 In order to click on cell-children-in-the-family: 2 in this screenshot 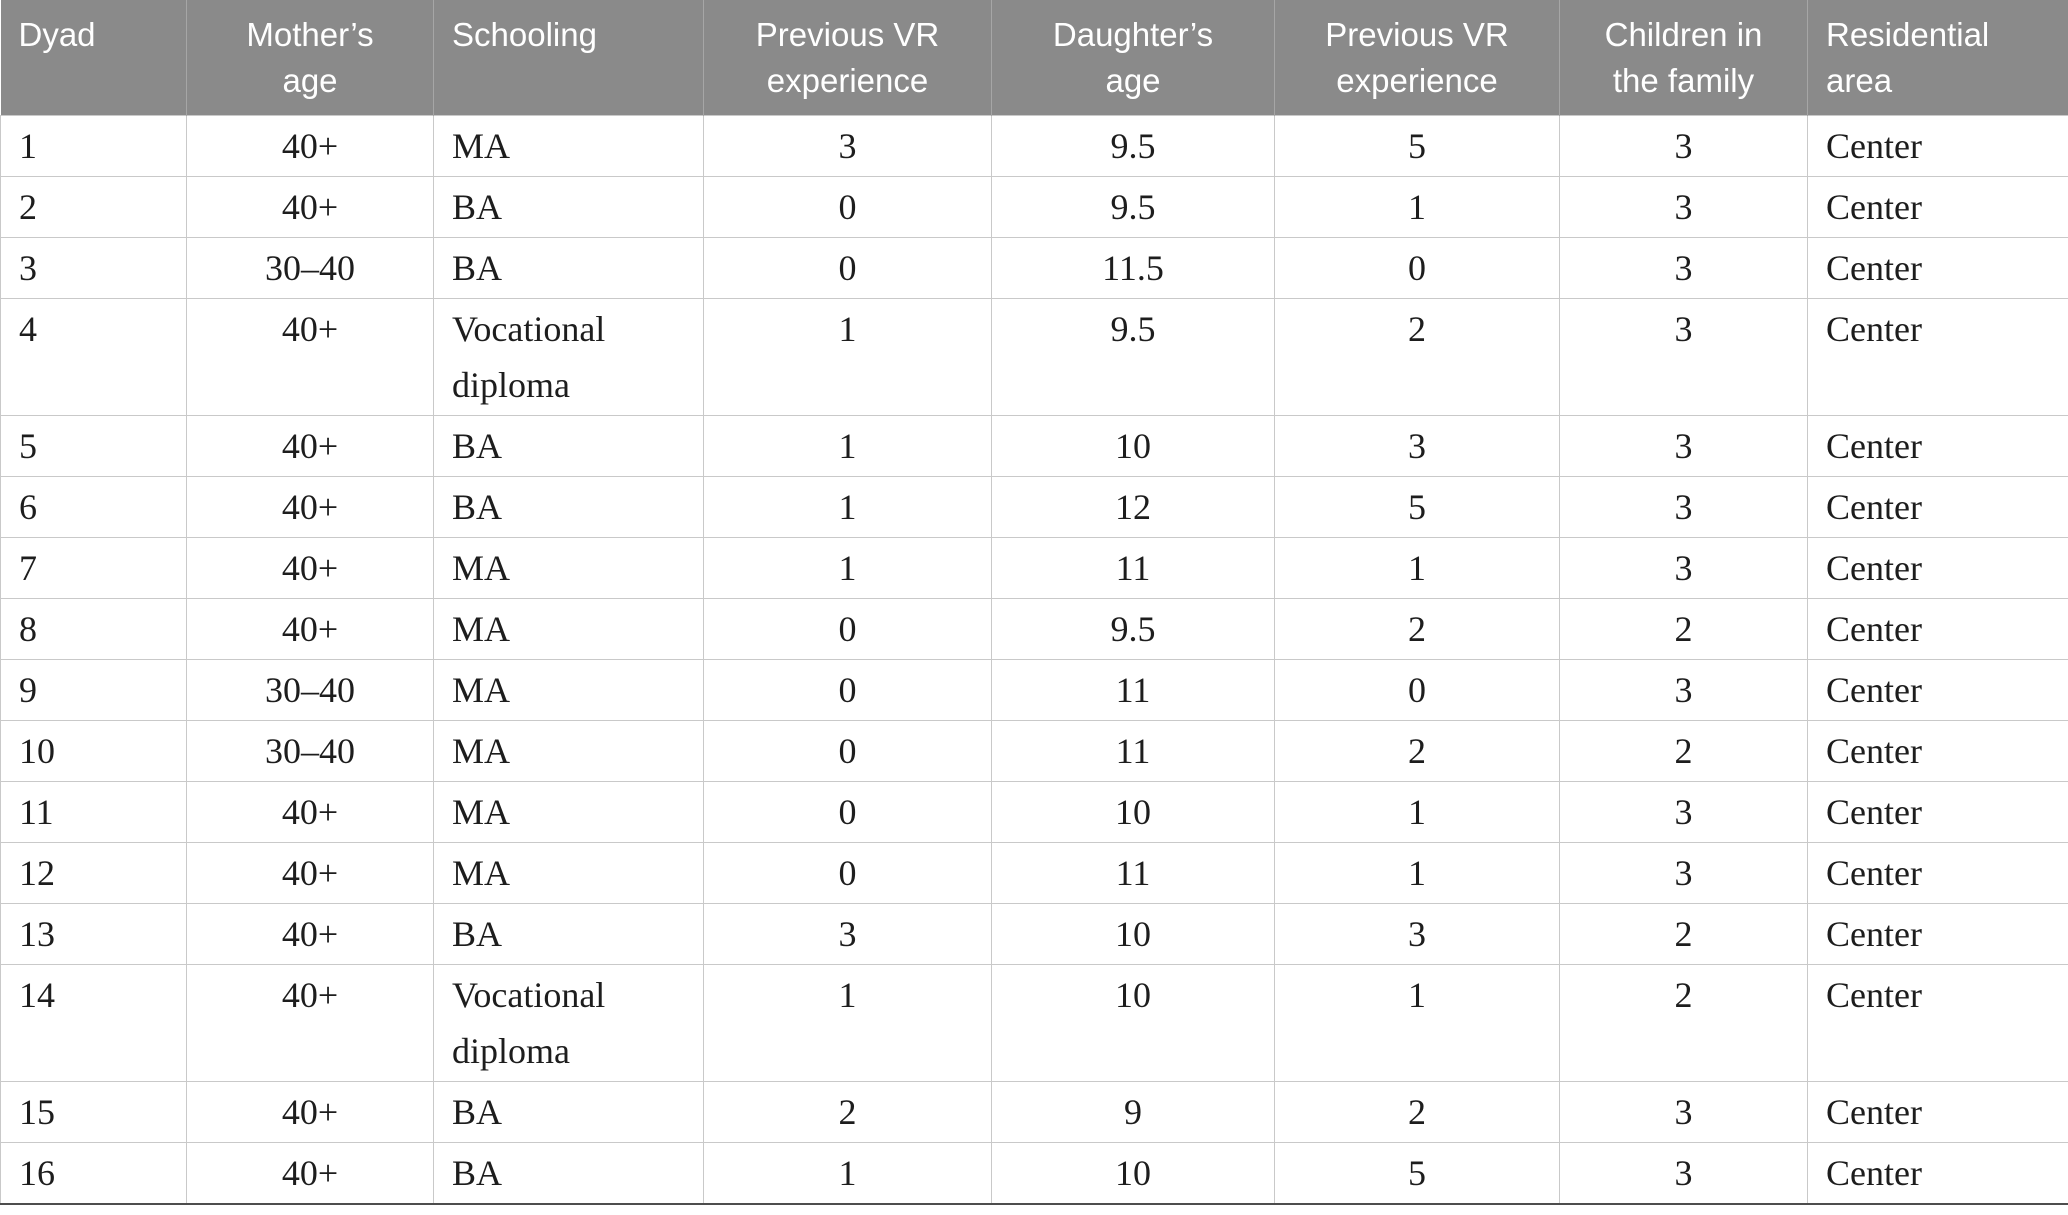, I will do `click(1683, 933)`.